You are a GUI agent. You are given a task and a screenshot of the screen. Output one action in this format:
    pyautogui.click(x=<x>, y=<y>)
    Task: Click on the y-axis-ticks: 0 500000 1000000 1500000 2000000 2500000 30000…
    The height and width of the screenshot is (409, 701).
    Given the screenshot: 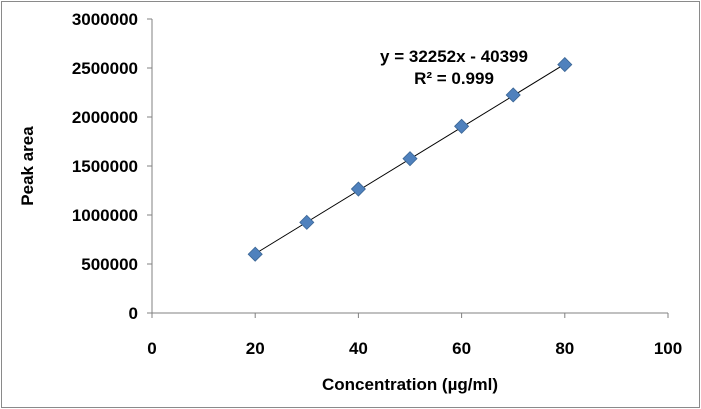 What is the action you would take?
    pyautogui.click(x=112, y=166)
    